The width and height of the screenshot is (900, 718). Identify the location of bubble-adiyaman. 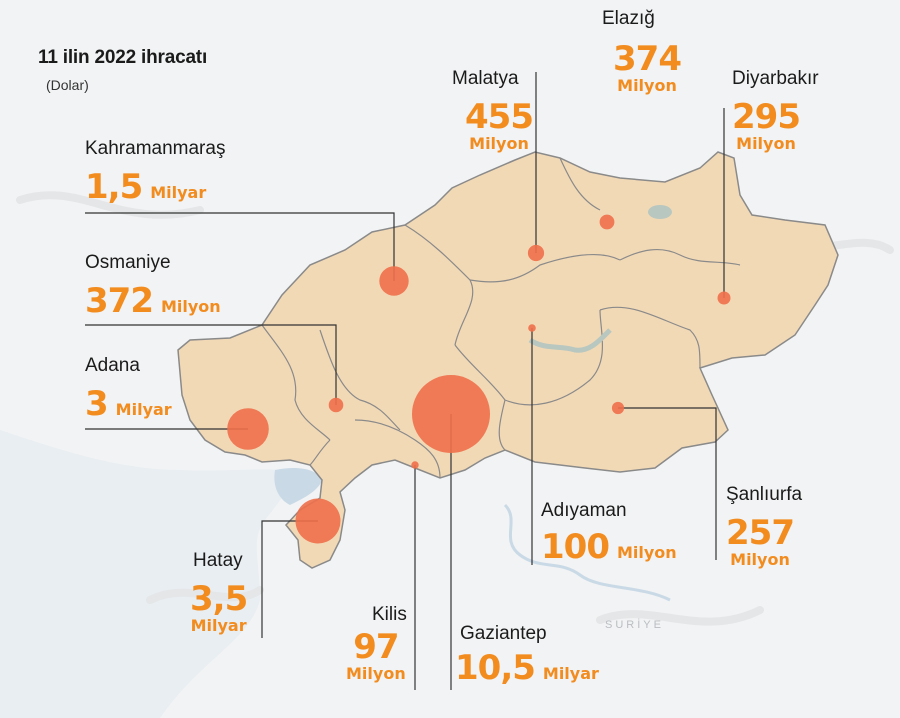
(532, 328).